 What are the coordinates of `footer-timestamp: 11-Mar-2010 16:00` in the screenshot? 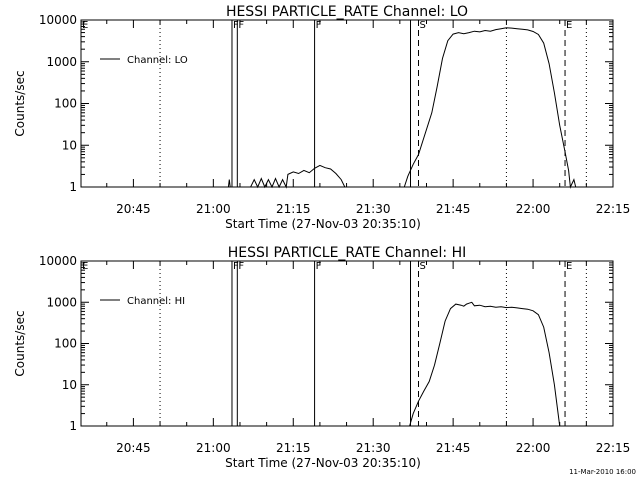 It's located at (602, 472).